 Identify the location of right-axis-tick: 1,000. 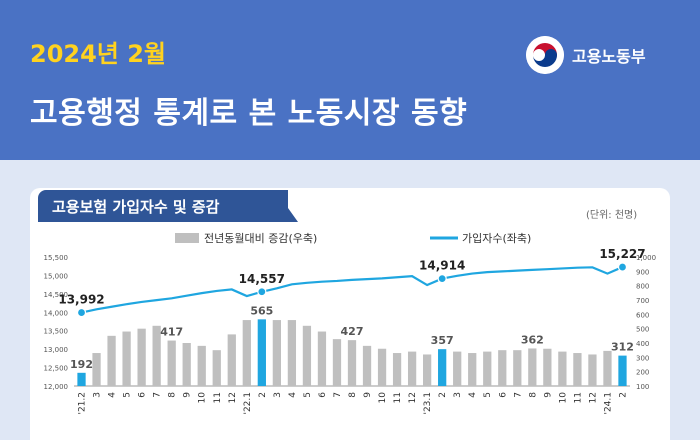
(646, 258).